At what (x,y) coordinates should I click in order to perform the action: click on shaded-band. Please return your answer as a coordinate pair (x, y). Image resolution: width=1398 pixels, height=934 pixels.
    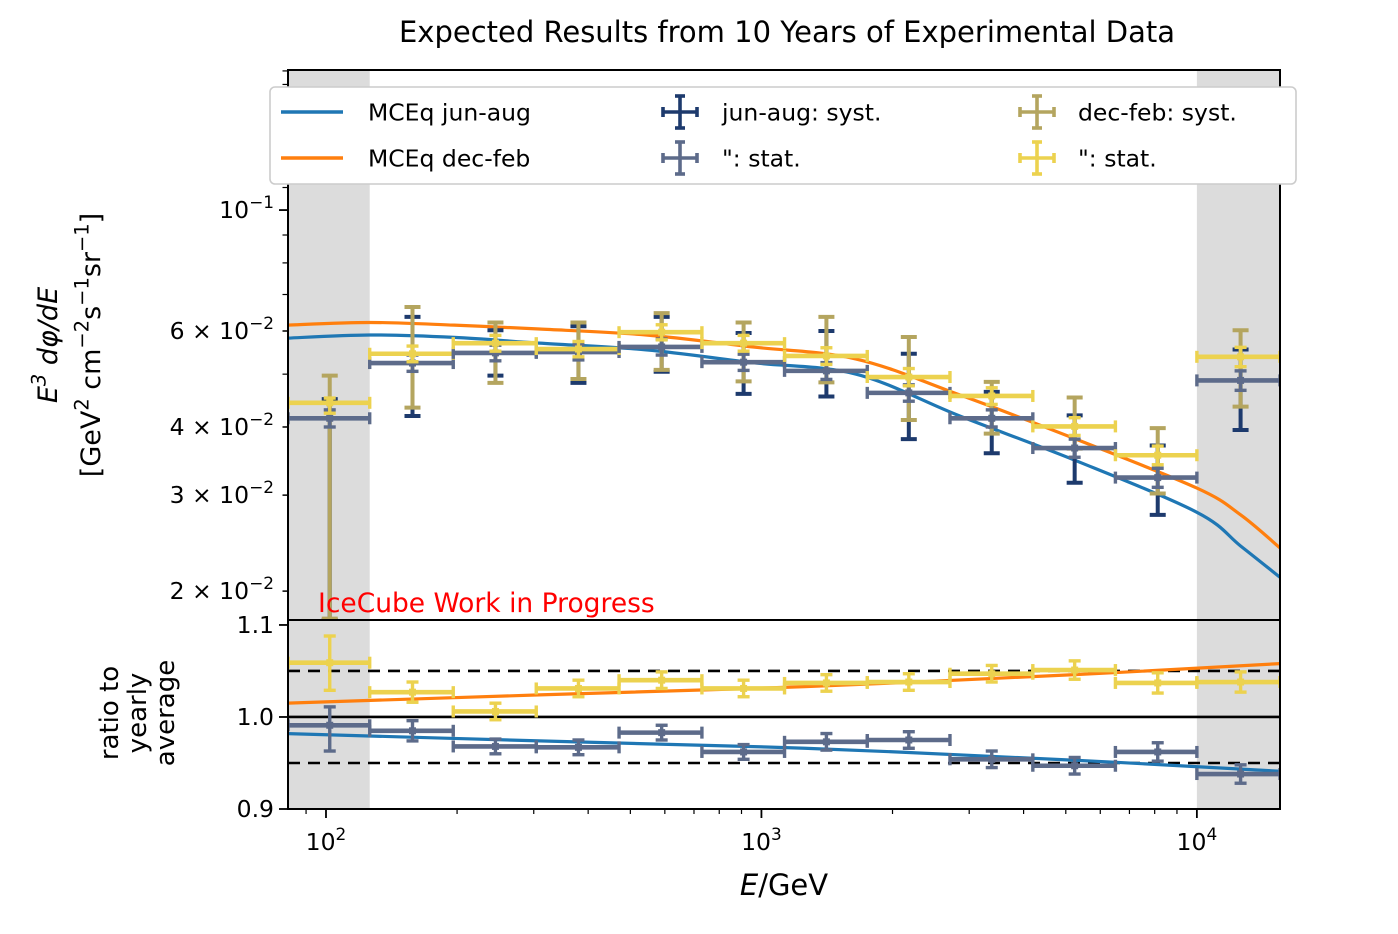
    Looking at the image, I should click on (1238, 714).